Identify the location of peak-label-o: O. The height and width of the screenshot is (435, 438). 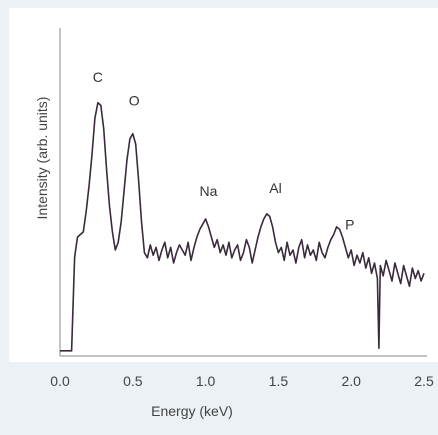
(134, 100).